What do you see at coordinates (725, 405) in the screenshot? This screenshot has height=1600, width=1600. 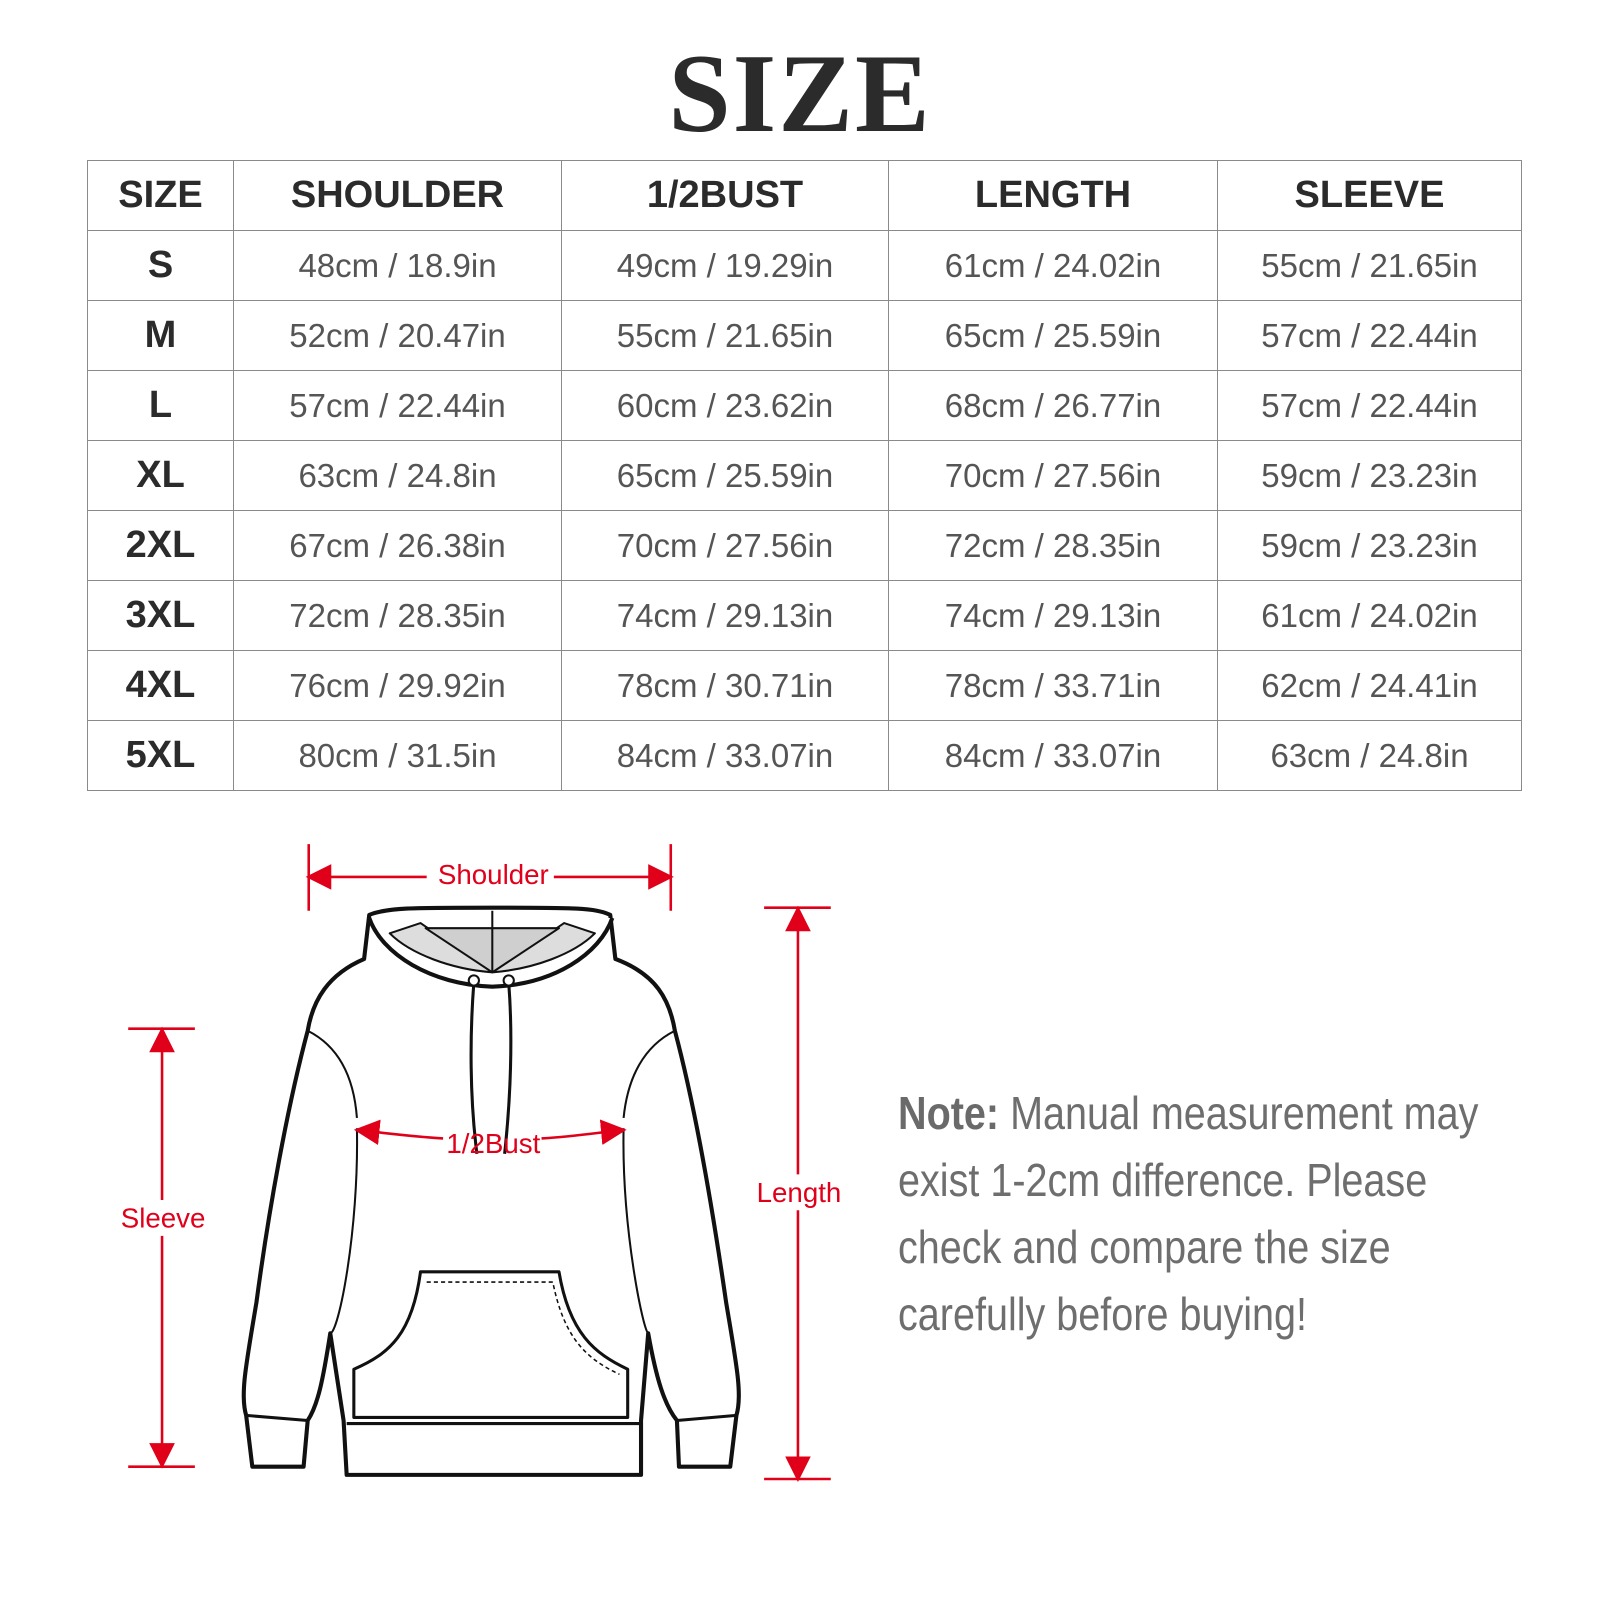 I see `measurement-cell: 60cm / 23.62in` at bounding box center [725, 405].